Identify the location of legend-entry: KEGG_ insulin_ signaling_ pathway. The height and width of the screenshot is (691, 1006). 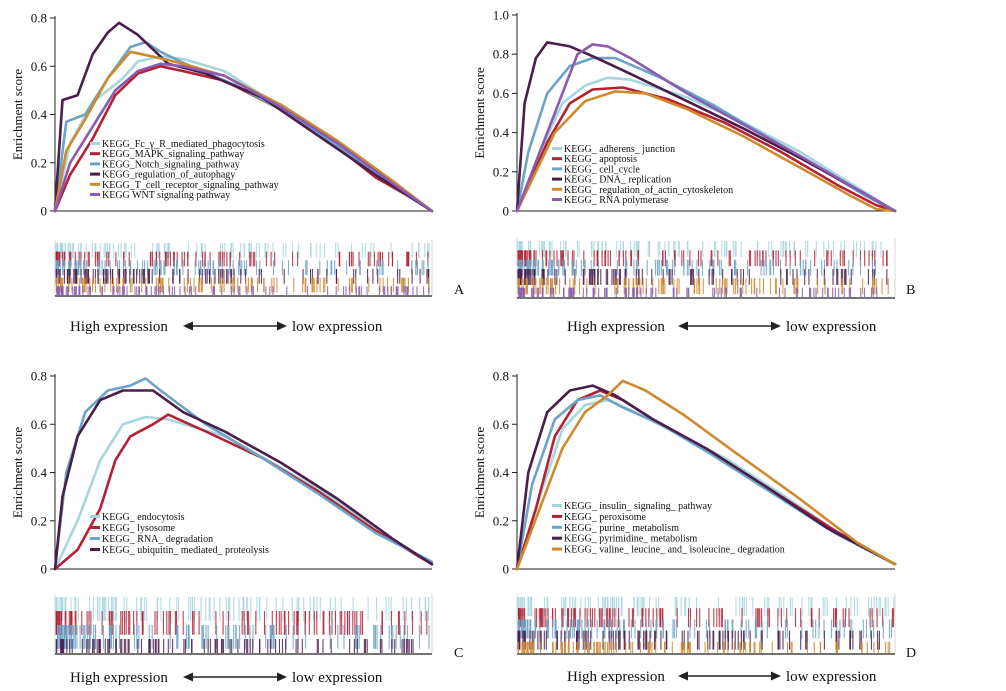
(638, 506).